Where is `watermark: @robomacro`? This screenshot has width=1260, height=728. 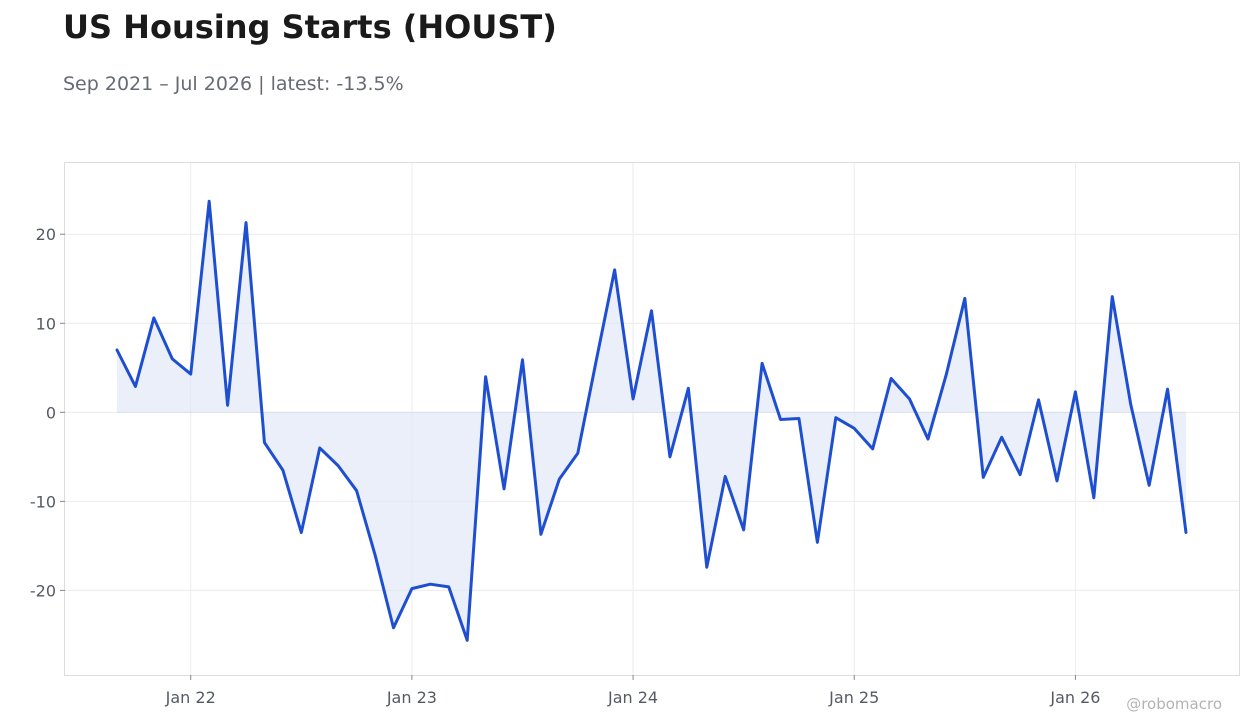 watermark: @robomacro is located at coordinates (1174, 704).